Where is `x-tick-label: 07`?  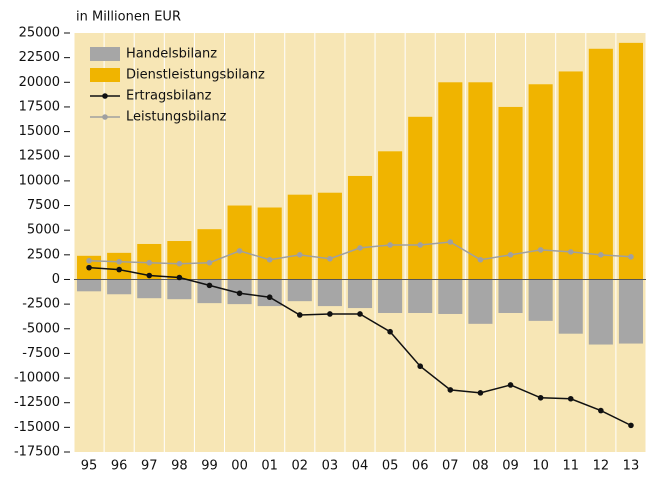
x-tick-label: 07 is located at coordinates (450, 466).